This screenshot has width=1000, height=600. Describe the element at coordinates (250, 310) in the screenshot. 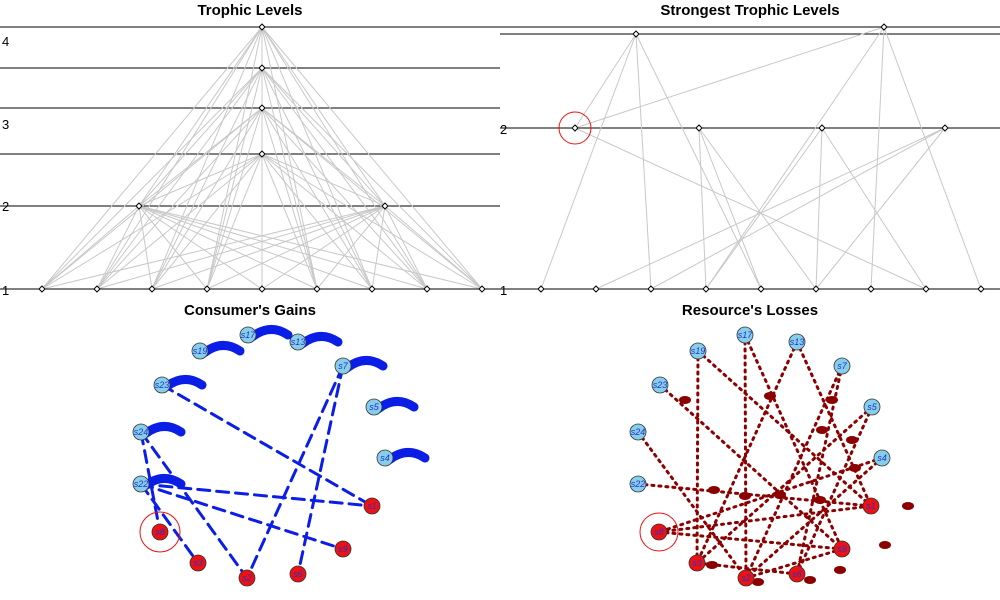

I see `consumers-gains-title: Consumer's Gains` at that location.